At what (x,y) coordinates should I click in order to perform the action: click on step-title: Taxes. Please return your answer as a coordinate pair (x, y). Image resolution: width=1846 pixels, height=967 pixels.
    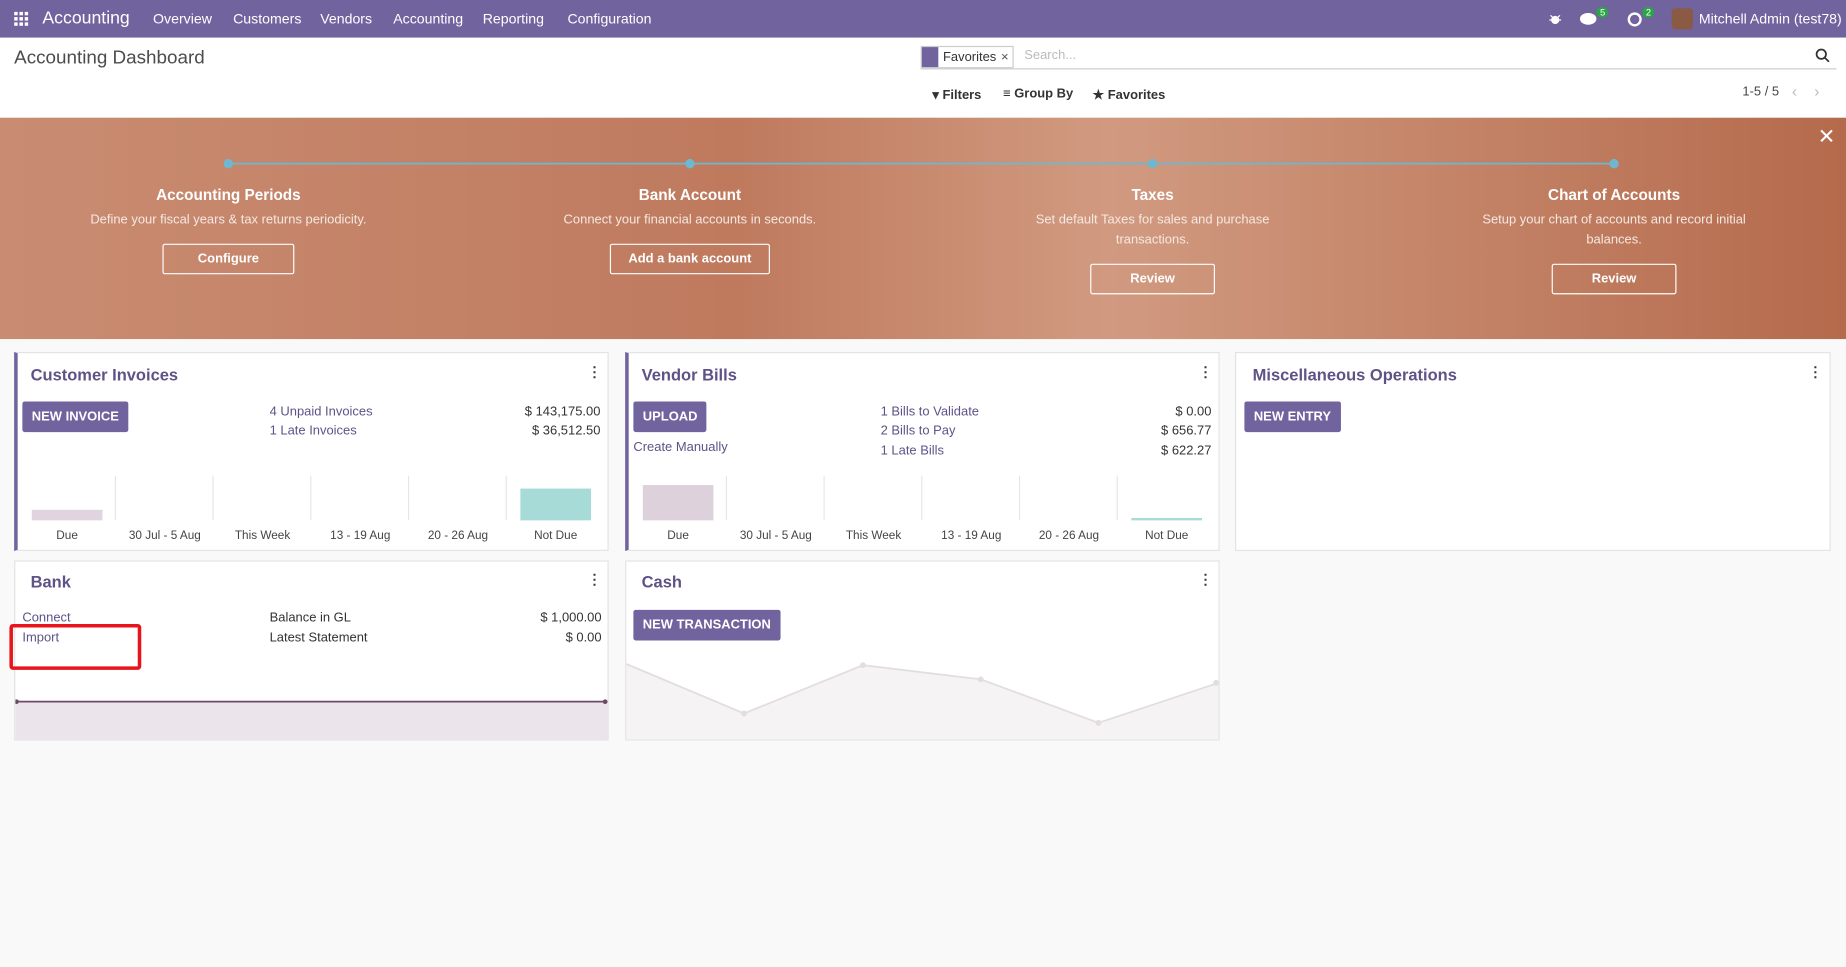
    Looking at the image, I should click on (1152, 195).